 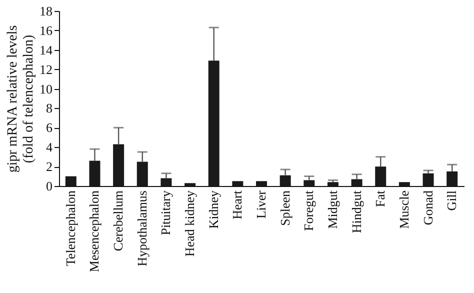 What do you see at coordinates (46, 30) in the screenshot?
I see `y-tick-label: 16` at bounding box center [46, 30].